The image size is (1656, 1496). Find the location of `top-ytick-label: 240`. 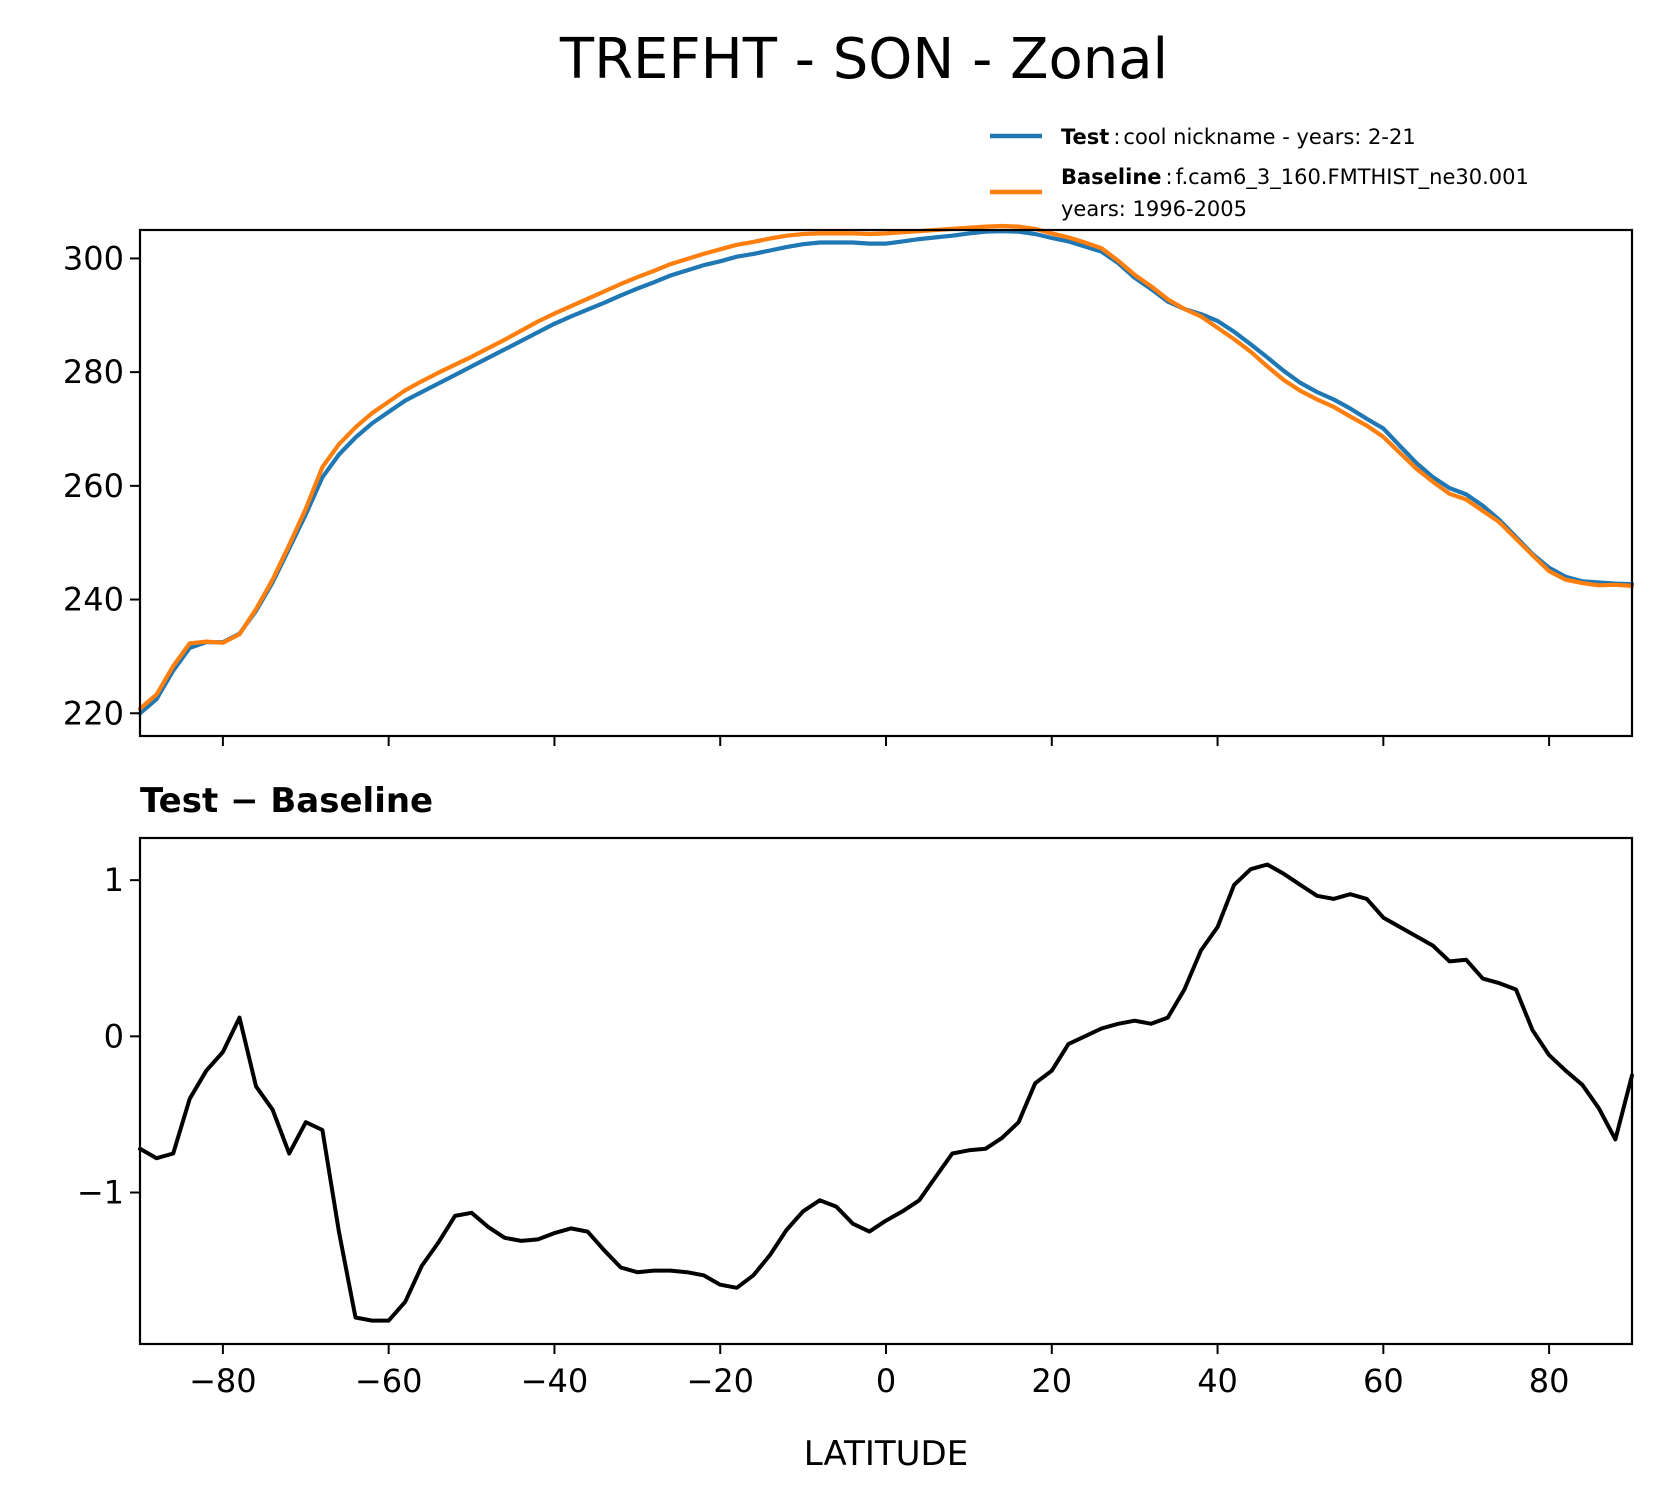

top-ytick-label: 240 is located at coordinates (93, 600).